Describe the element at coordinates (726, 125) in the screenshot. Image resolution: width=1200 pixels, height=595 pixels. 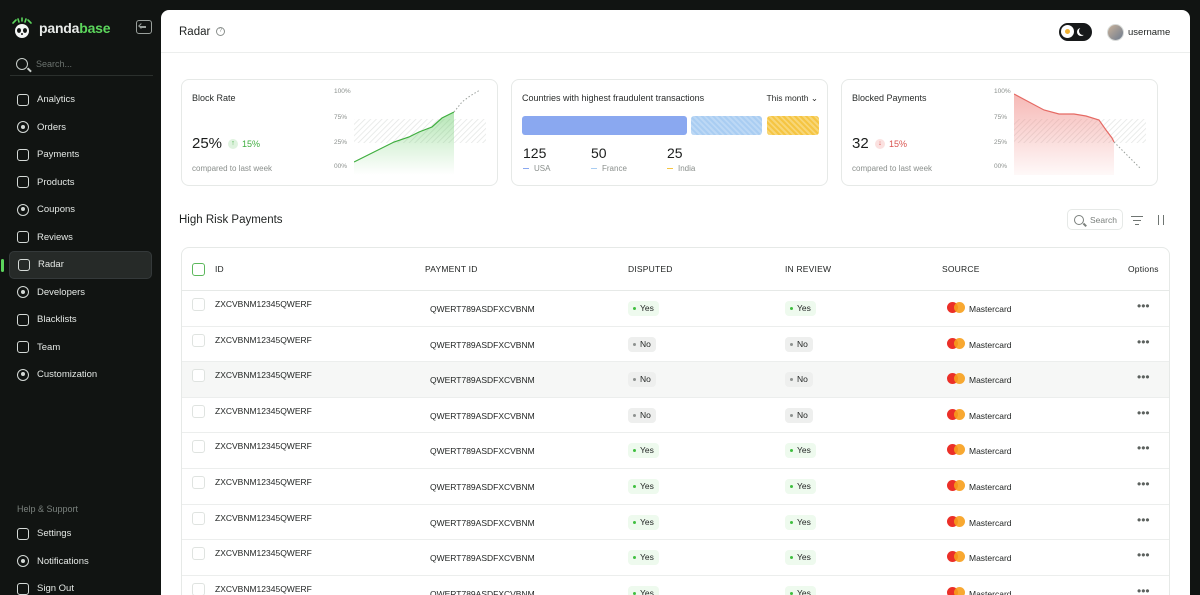
I see `bar-france` at that location.